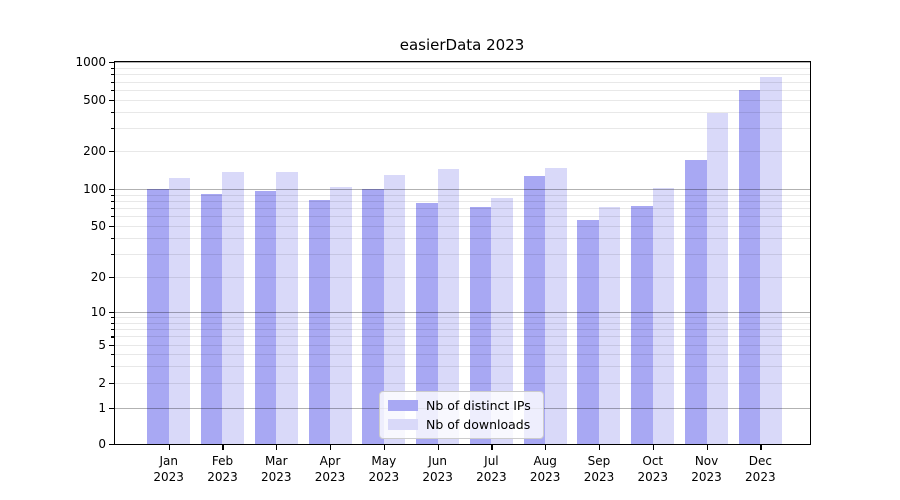 The image size is (900, 500). Describe the element at coordinates (222, 469) in the screenshot. I see `x-tick-label: Feb 2023` at that location.